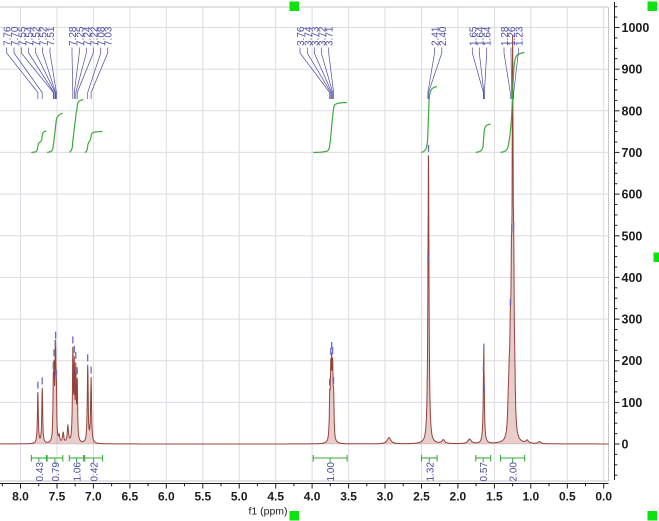 The height and width of the screenshot is (521, 659). Describe the element at coordinates (331, 472) in the screenshot. I see `integral-value: 1.00` at that location.